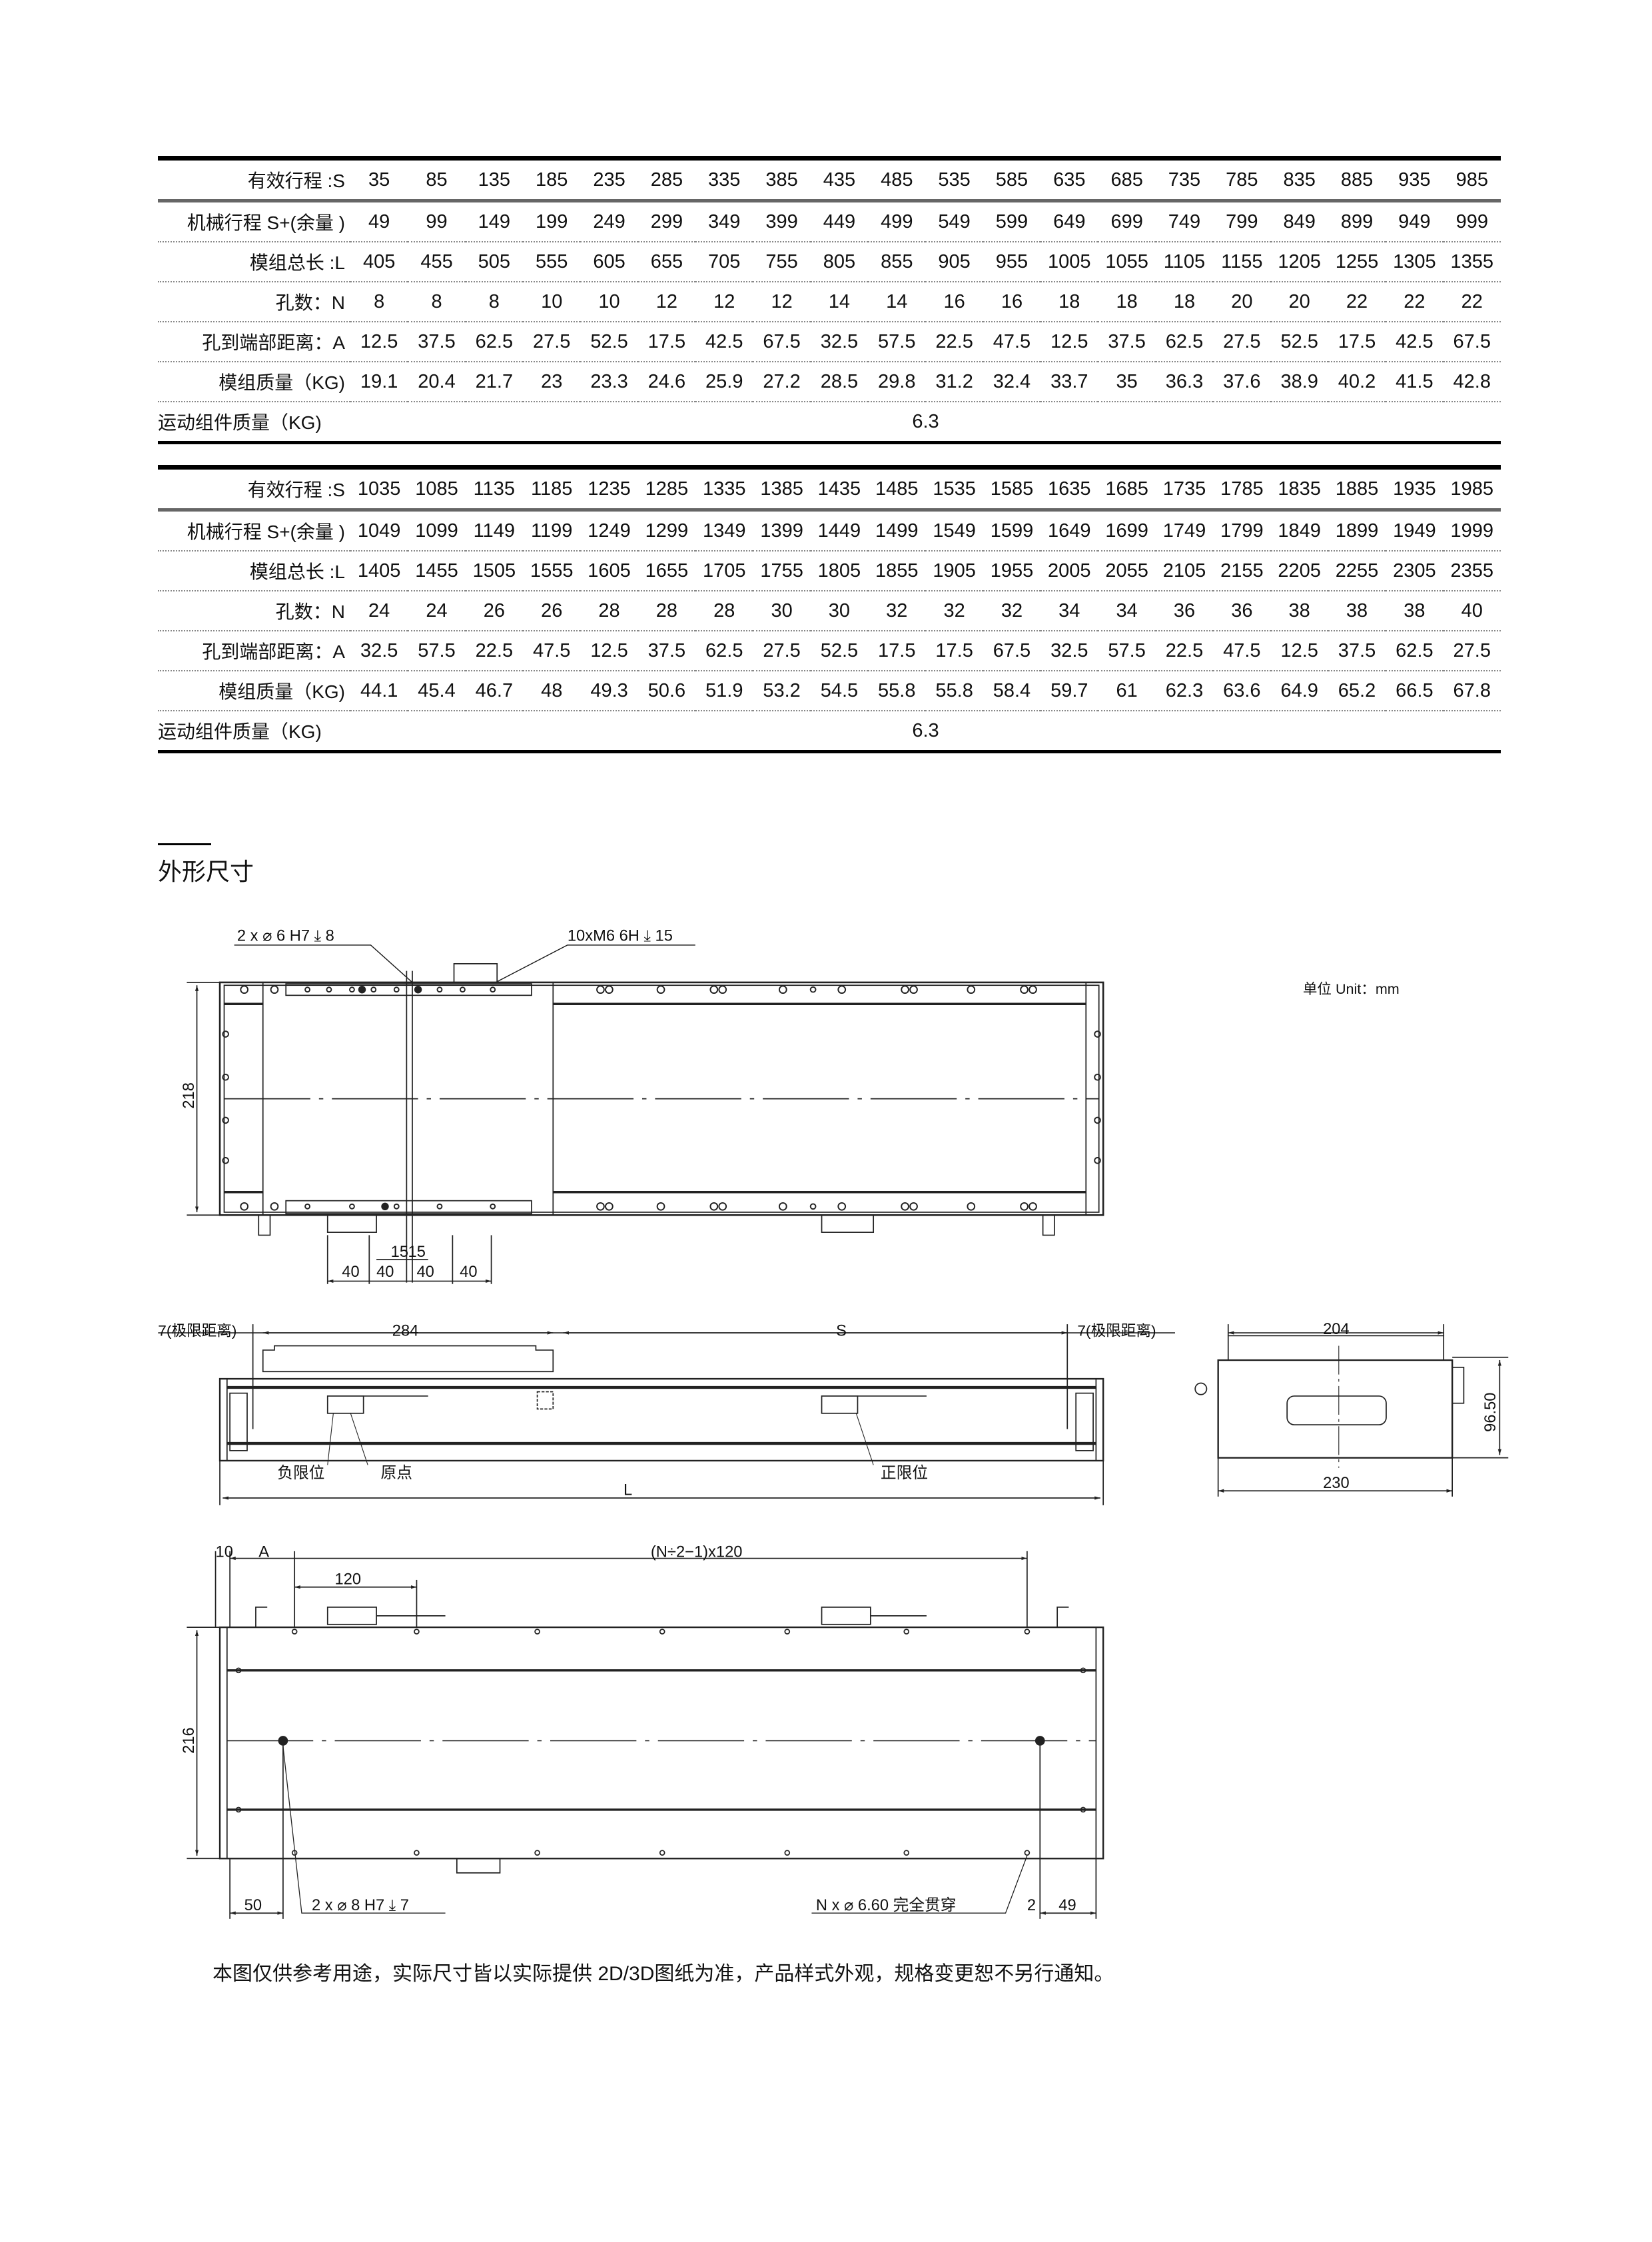 Image resolution: width=1652 pixels, height=2242 pixels. What do you see at coordinates (1242, 571) in the screenshot?
I see `spec-cell: 2155` at bounding box center [1242, 571].